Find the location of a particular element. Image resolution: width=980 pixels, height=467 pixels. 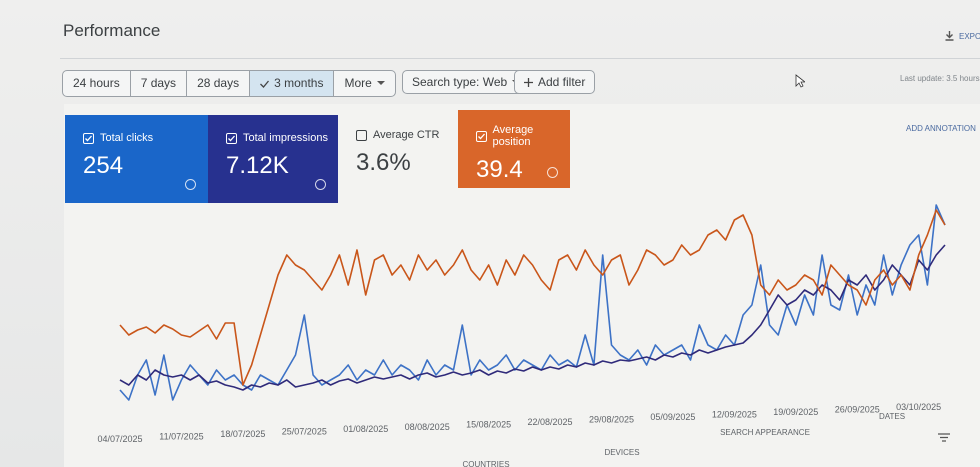

x-tick-label: 04/07/2025 is located at coordinates (119, 439).